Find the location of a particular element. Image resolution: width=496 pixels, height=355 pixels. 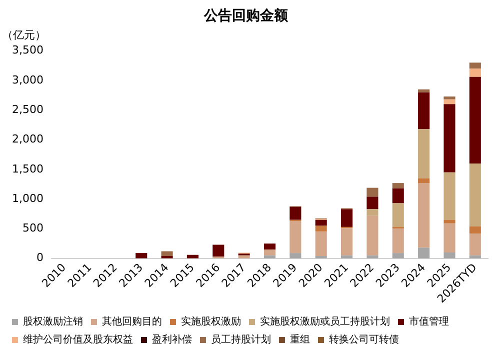

legend-label: 实施股权激励或员工持股计划 is located at coordinates (325, 322).